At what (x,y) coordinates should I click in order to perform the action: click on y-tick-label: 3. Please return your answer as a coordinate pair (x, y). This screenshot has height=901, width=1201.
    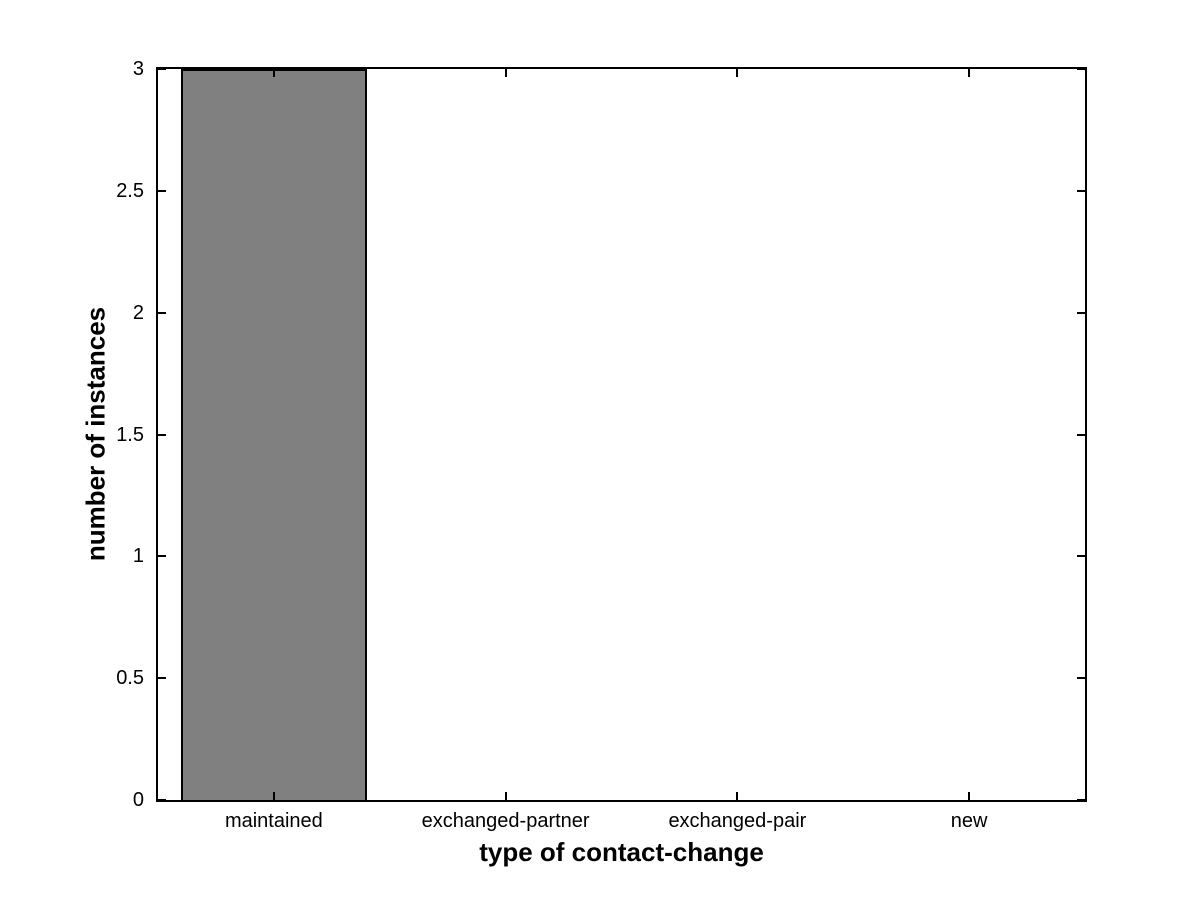
    Looking at the image, I should click on (138, 69).